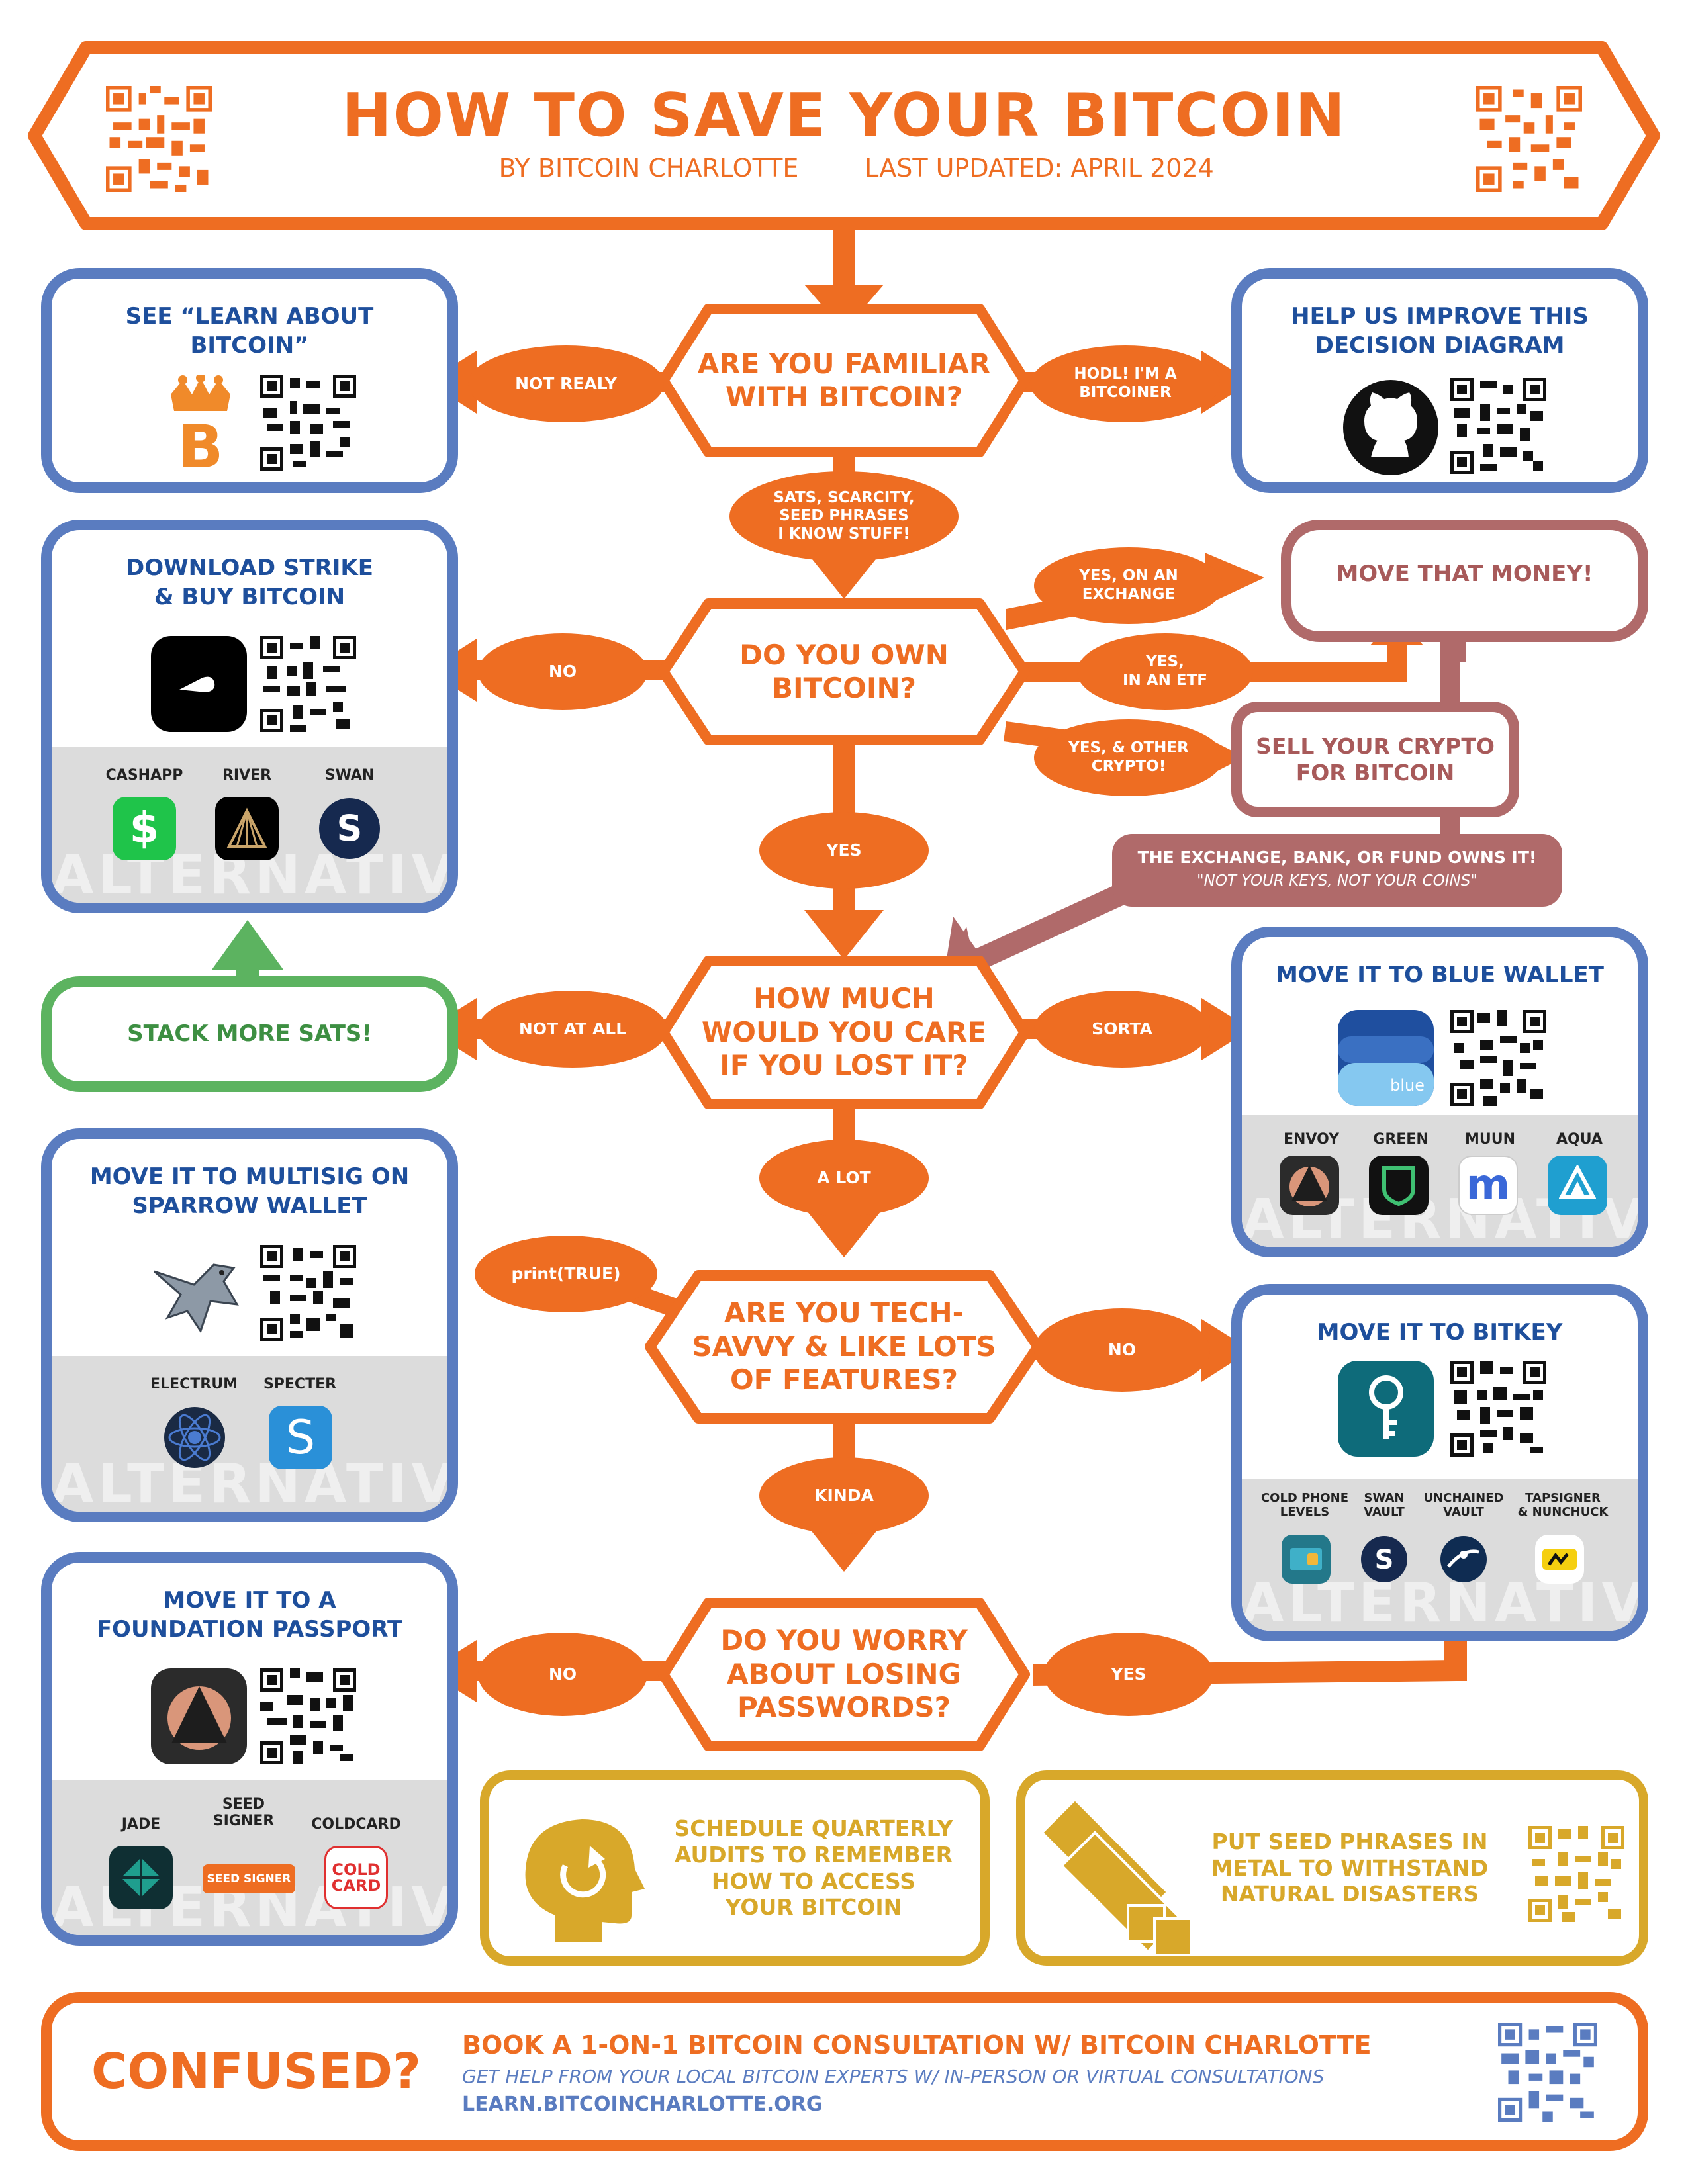 Image resolution: width=1688 pixels, height=2184 pixels. What do you see at coordinates (356, 1824) in the screenshot?
I see `alt-label-coldcard: COLDCARD` at bounding box center [356, 1824].